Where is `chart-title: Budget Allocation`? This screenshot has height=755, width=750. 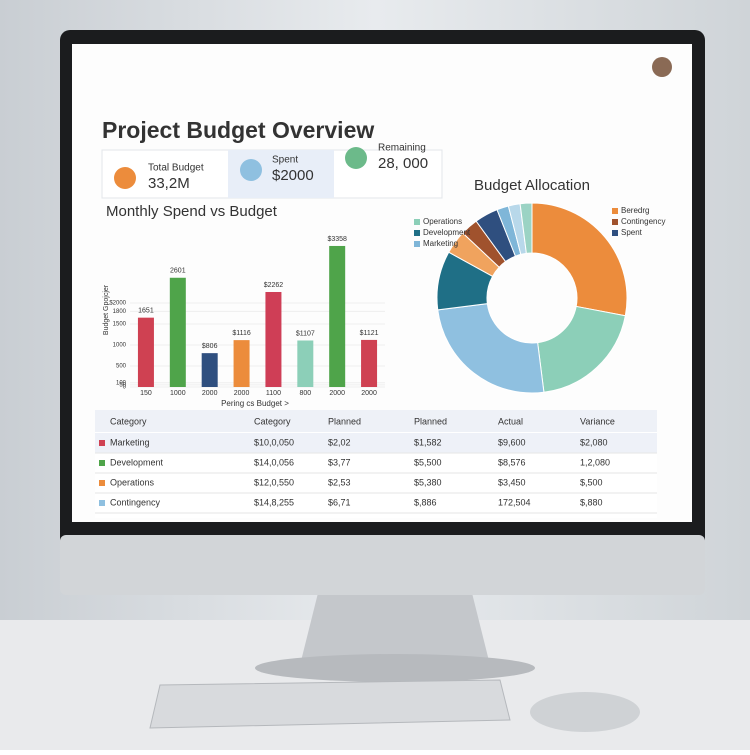
chart-title: Budget Allocation is located at coordinates (532, 185).